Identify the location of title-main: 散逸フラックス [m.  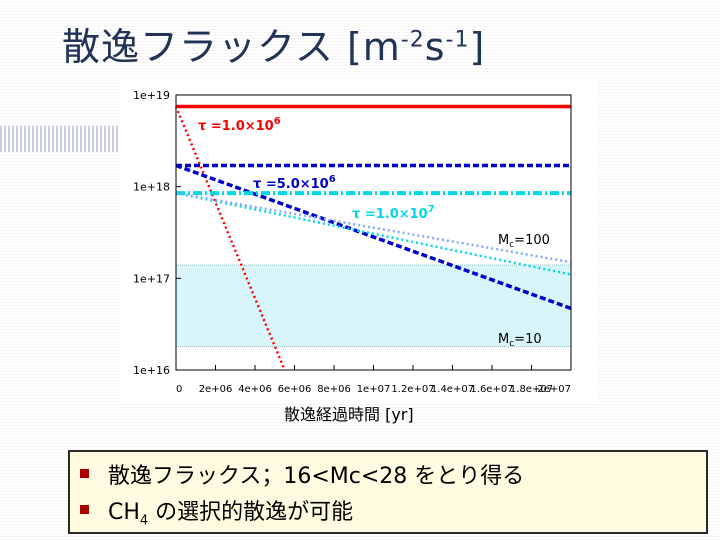
(231, 47).